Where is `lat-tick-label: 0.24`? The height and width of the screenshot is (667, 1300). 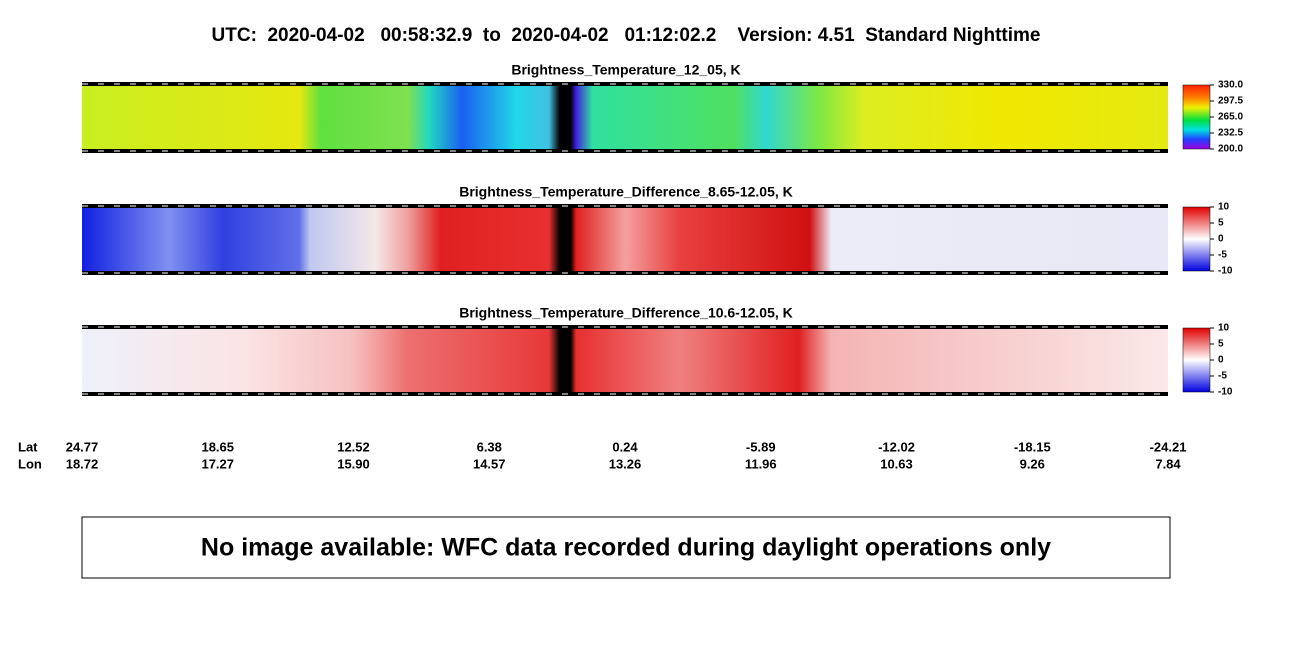
lat-tick-label: 0.24 is located at coordinates (625, 446).